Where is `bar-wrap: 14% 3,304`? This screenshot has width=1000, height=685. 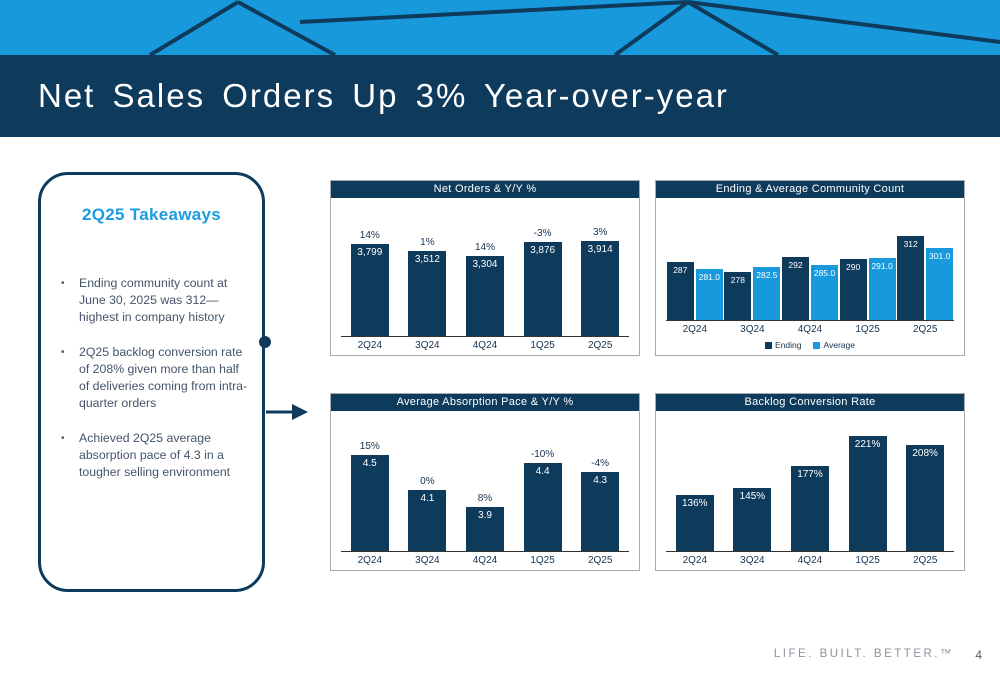 bar-wrap: 14% 3,304 is located at coordinates (484, 289).